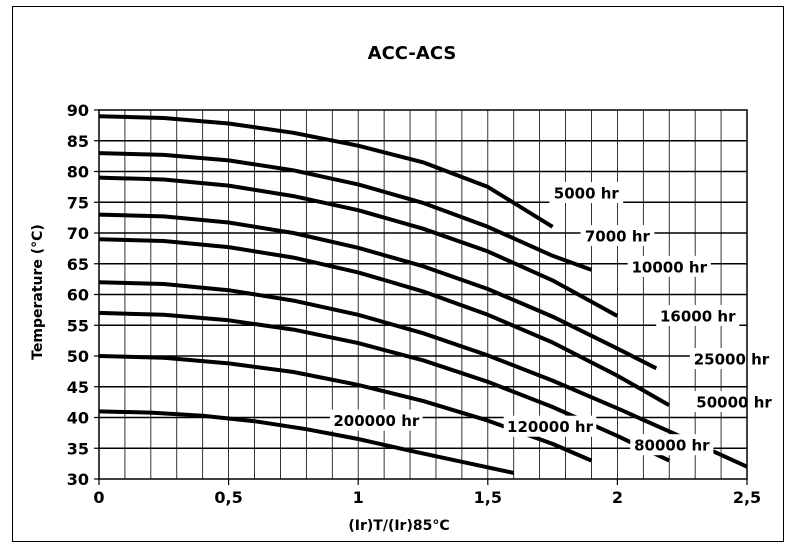  Describe the element at coordinates (78, 325) in the screenshot. I see `y-tick-label: 55` at that location.